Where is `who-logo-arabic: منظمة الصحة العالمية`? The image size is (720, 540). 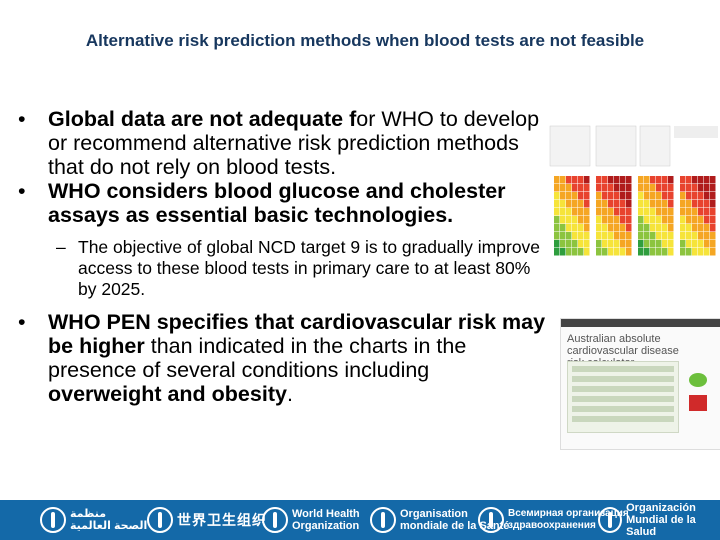 who-logo-arabic: منظمة الصحة العالمية is located at coordinates (93, 520).